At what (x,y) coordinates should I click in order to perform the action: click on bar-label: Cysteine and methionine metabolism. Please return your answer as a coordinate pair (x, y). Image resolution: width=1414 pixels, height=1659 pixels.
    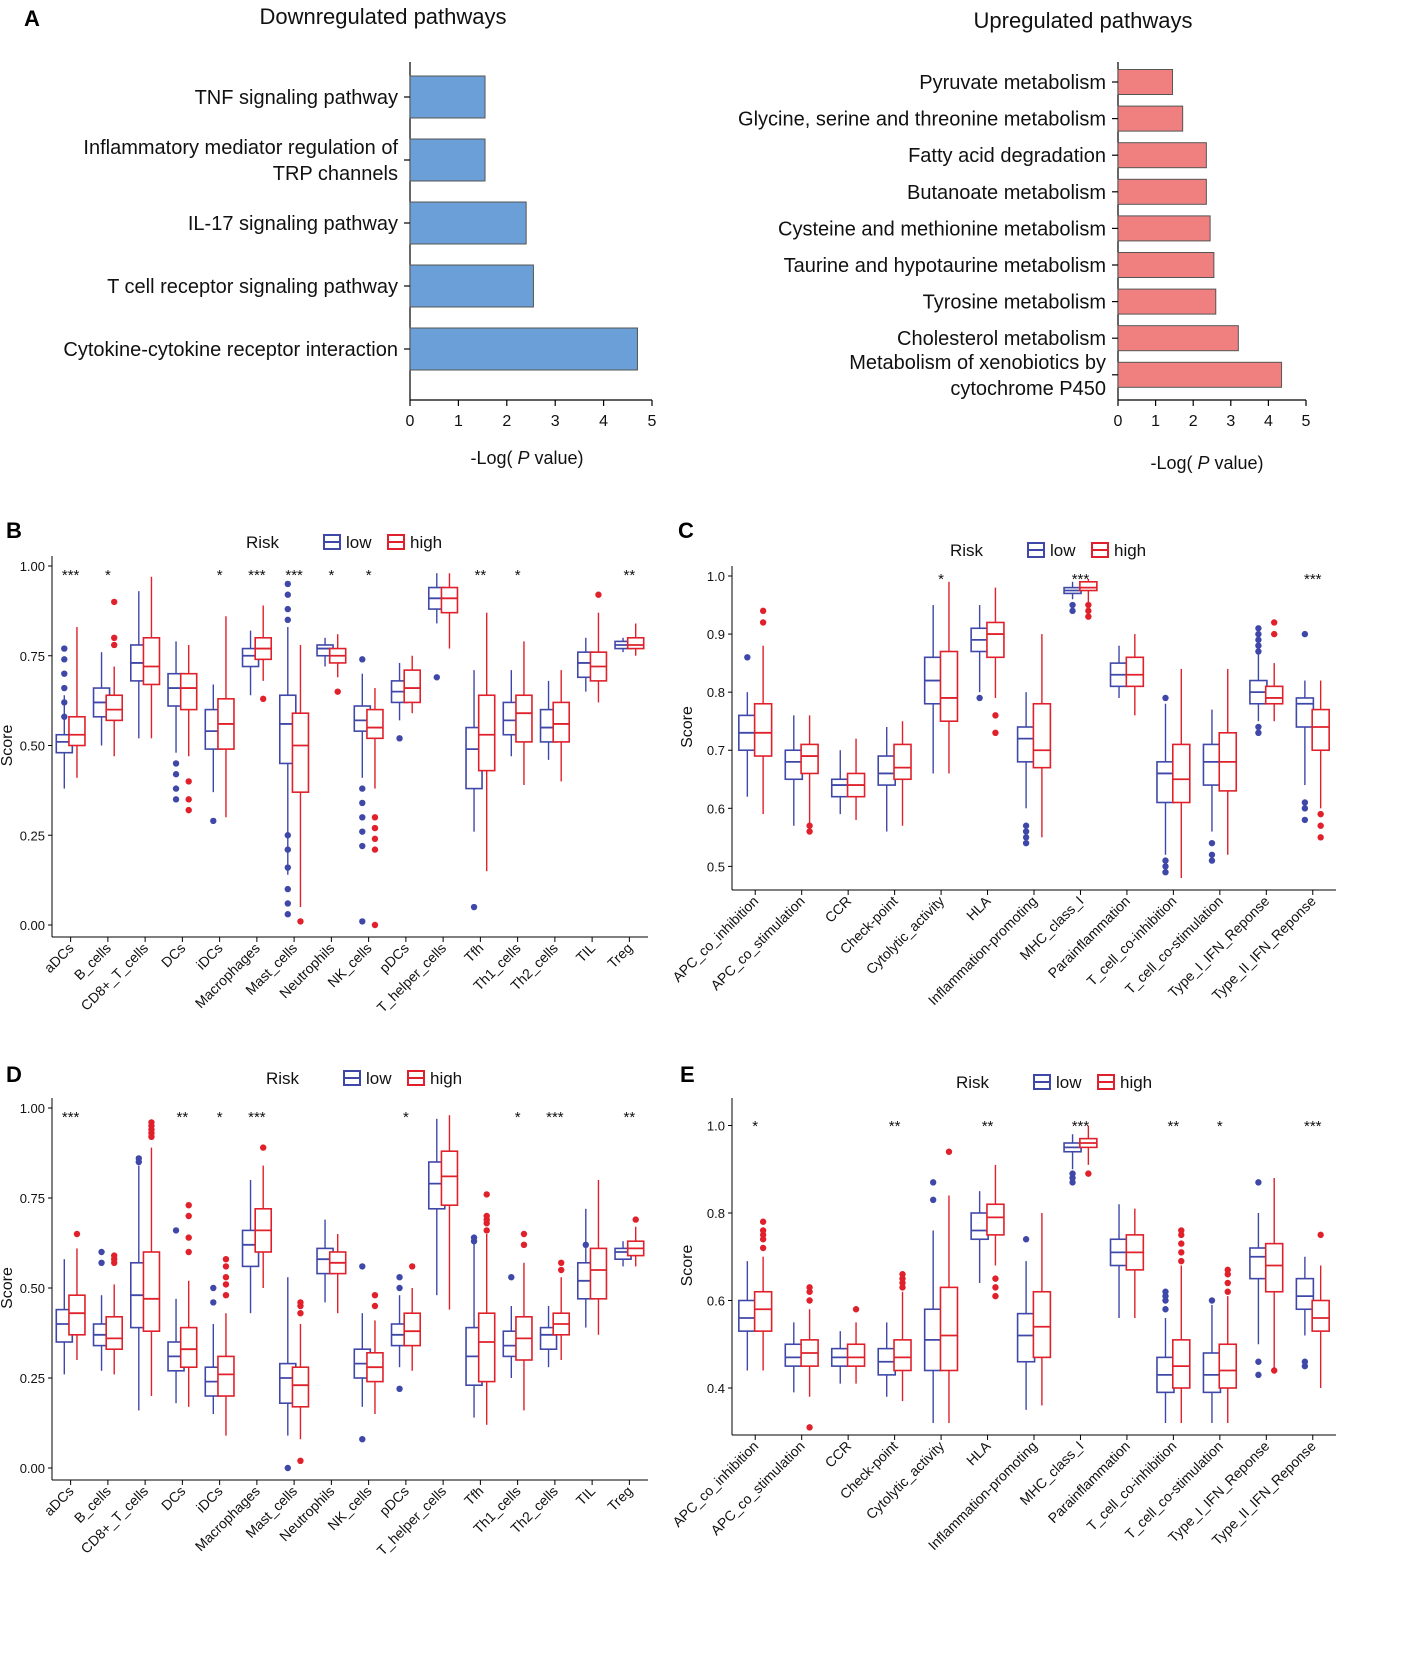
    Looking at the image, I should click on (942, 229).